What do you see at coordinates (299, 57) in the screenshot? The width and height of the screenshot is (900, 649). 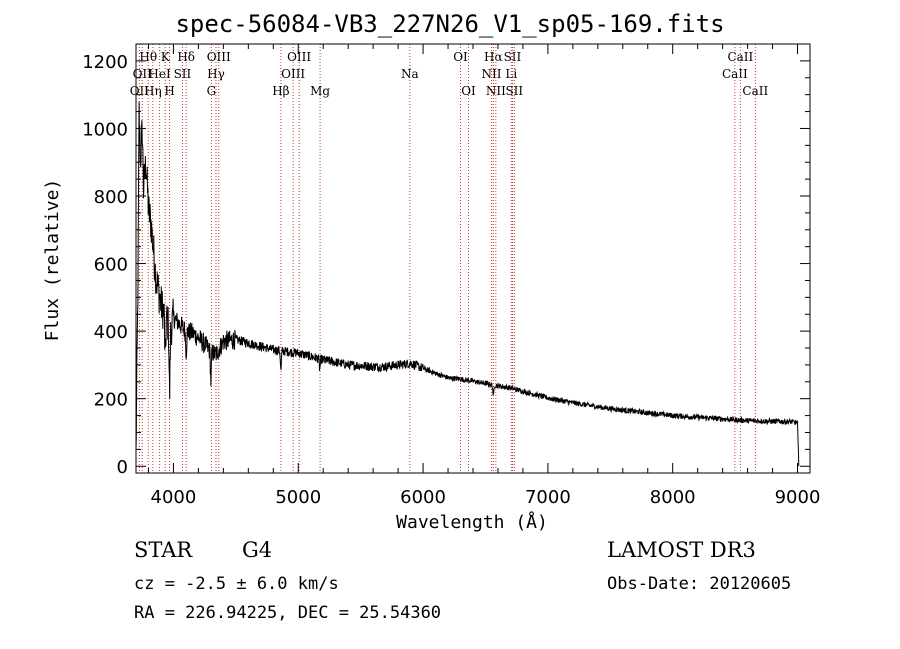 I see `line-marker-label-14: OIII` at bounding box center [299, 57].